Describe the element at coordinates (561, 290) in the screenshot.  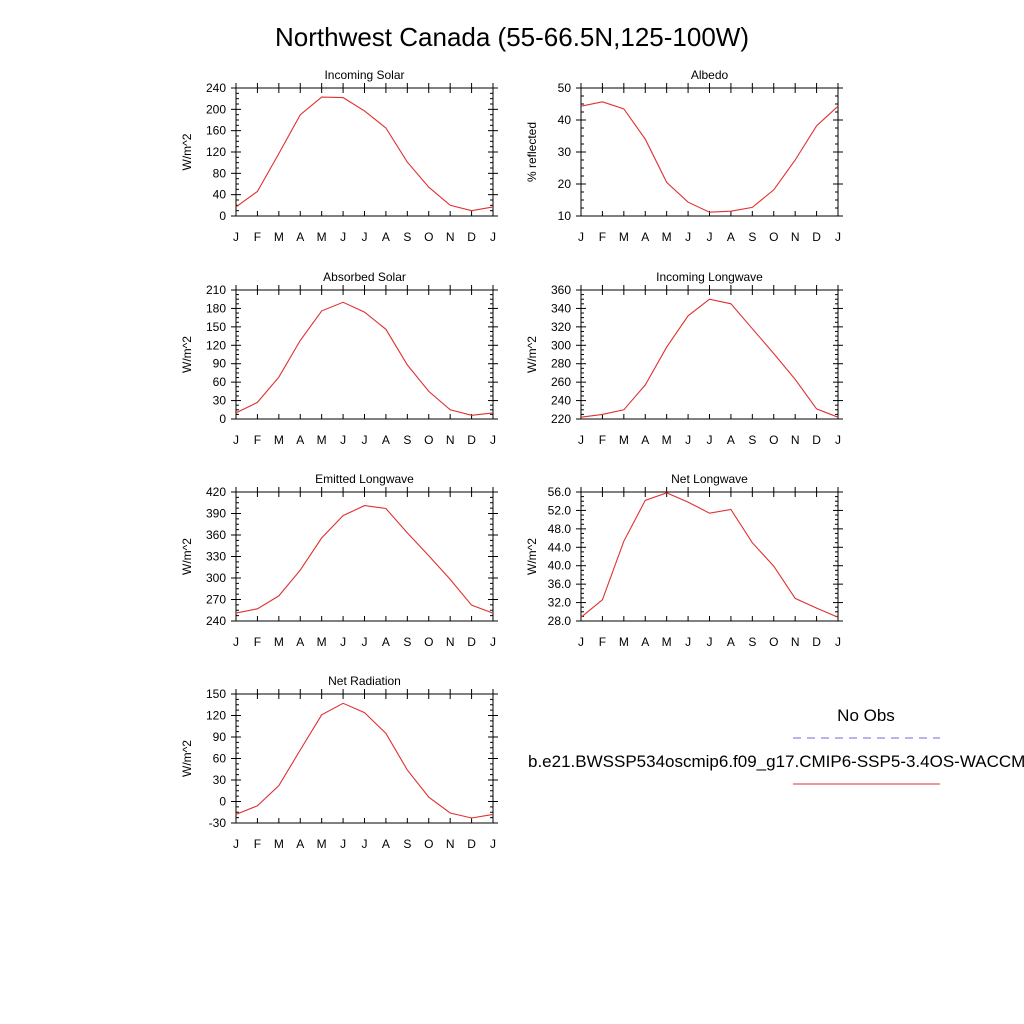
I see `y-tick-label: 360` at that location.